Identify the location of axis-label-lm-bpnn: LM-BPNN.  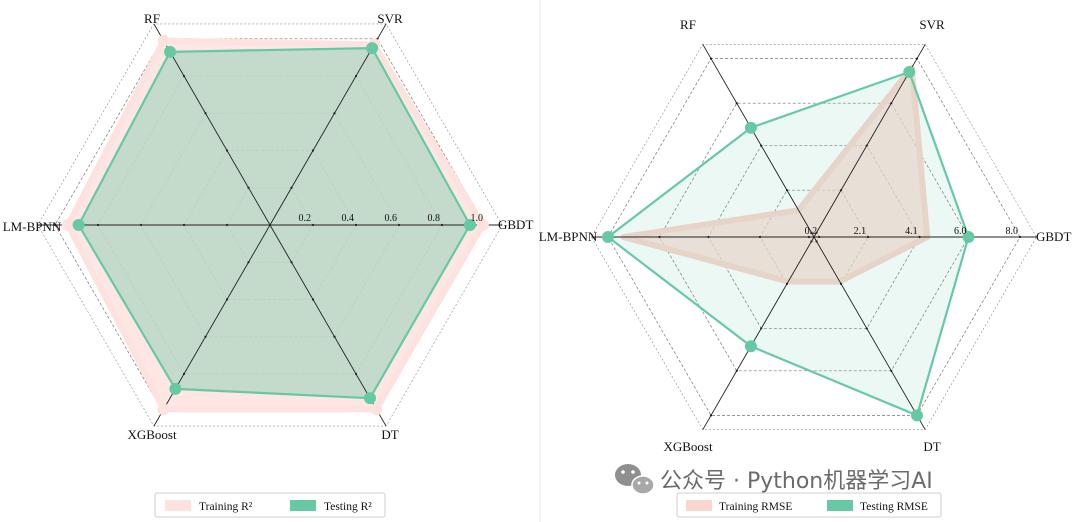
(32, 226).